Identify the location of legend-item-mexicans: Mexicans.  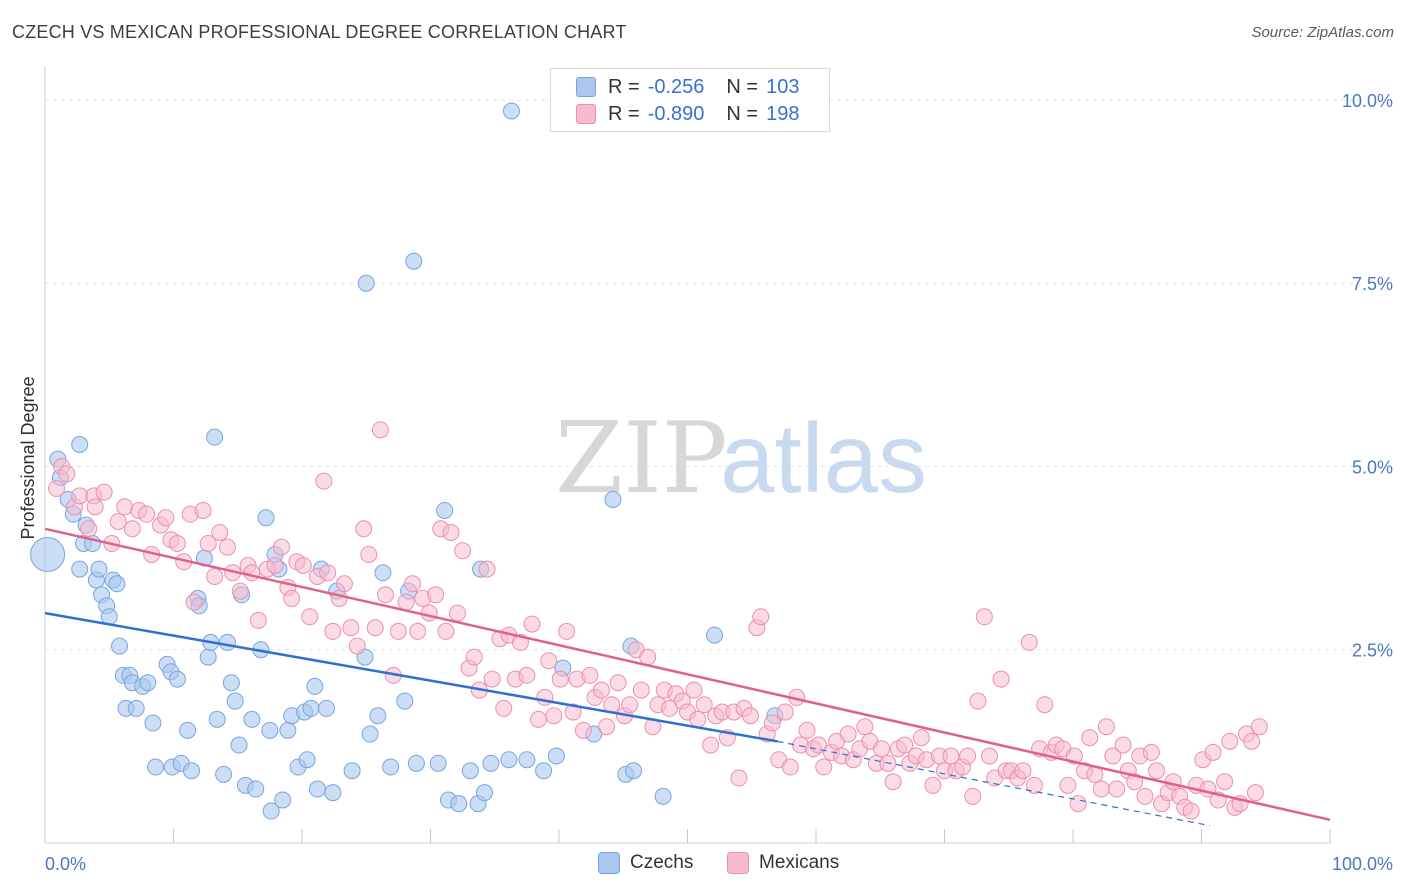
(783, 863).